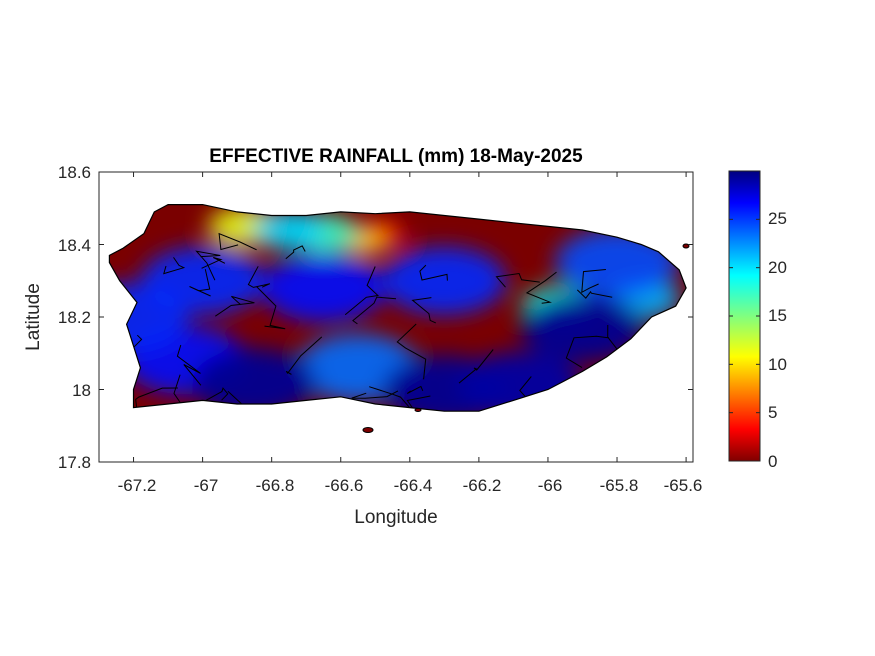  What do you see at coordinates (777, 315) in the screenshot?
I see `colorbar-tick-label: 15` at bounding box center [777, 315].